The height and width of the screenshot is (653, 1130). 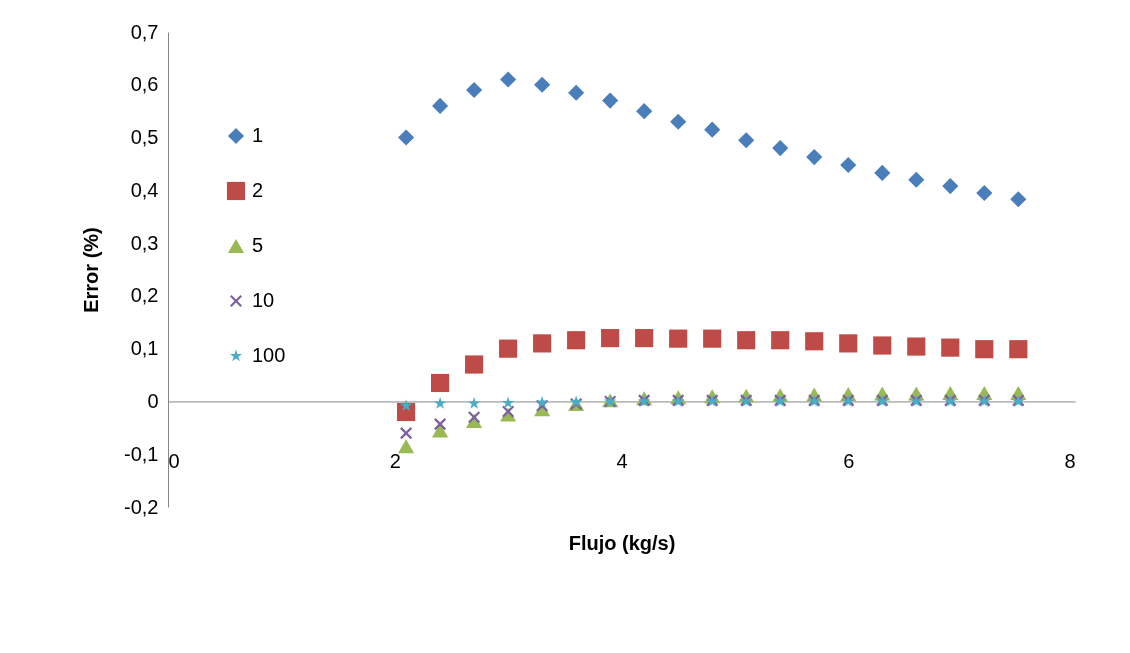 What do you see at coordinates (144, 137) in the screenshot?
I see `y-tick-label: 0,5` at bounding box center [144, 137].